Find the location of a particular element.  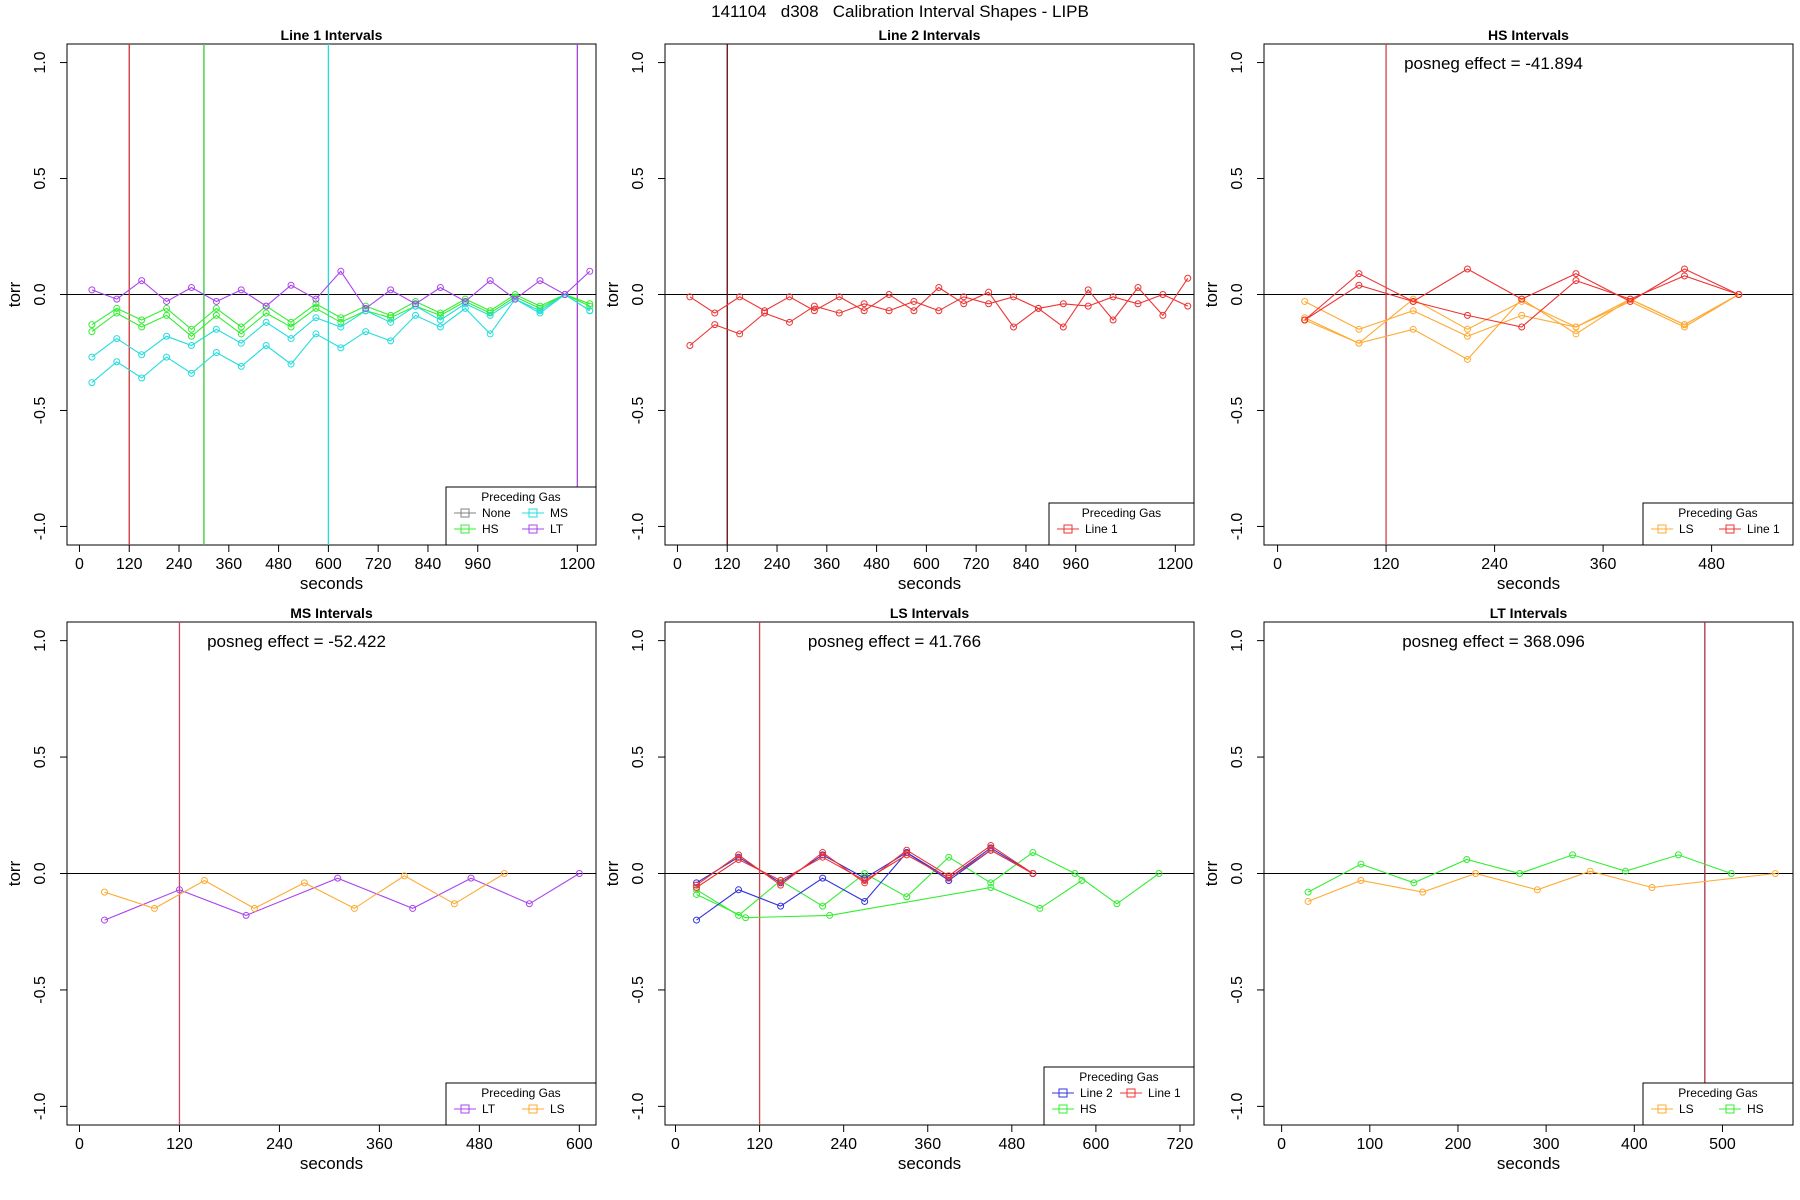

x-tick-label: 480 is located at coordinates (876, 564).